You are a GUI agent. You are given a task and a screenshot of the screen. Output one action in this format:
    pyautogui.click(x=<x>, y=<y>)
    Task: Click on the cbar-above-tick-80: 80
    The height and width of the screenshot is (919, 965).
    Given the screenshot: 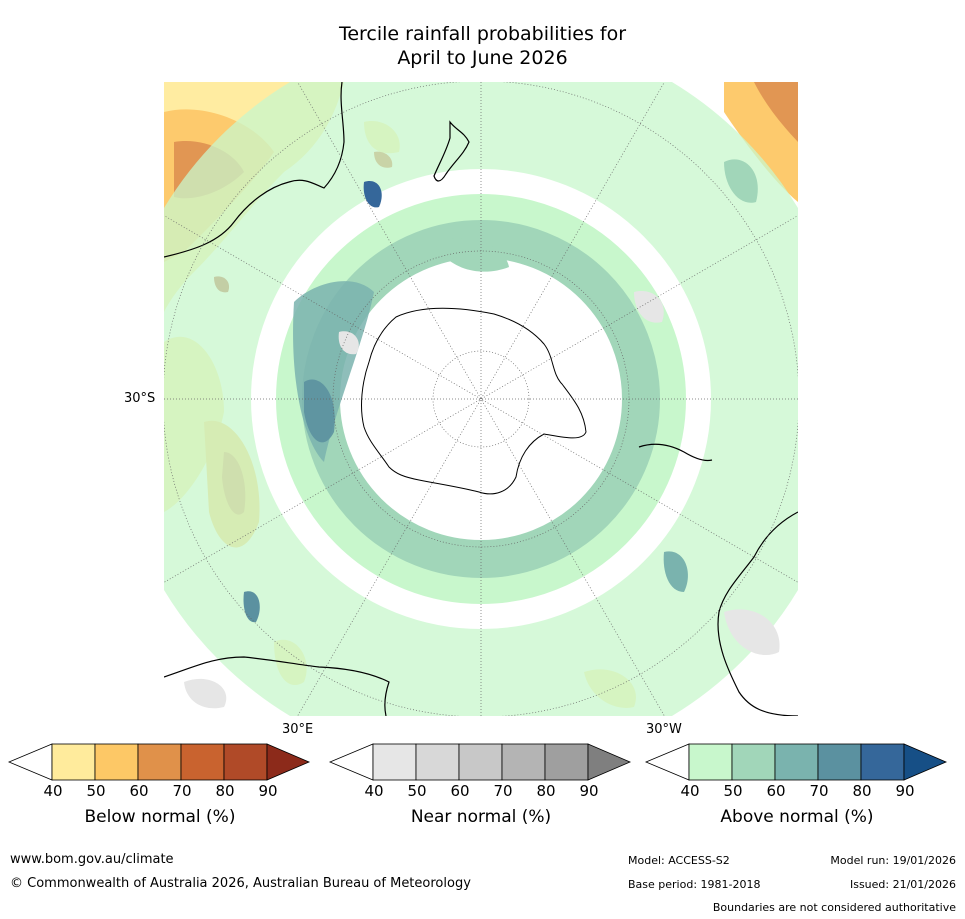 What is the action you would take?
    pyautogui.click(x=862, y=791)
    